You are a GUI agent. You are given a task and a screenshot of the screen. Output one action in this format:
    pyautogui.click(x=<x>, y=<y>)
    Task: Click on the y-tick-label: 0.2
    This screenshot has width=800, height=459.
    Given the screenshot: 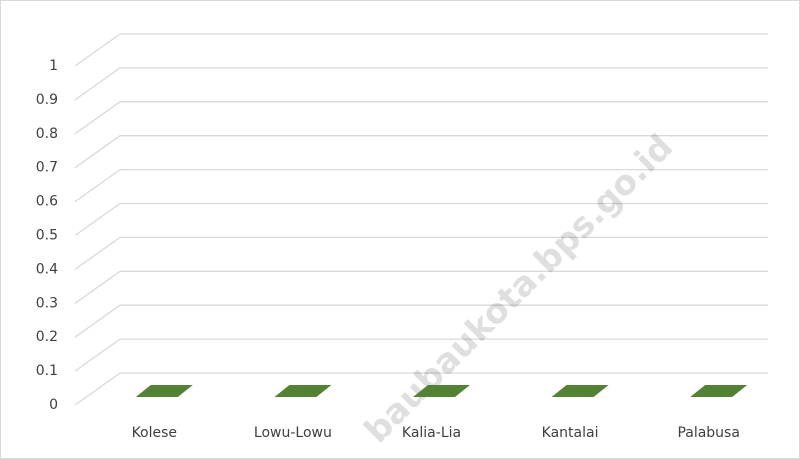 What is the action you would take?
    pyautogui.click(x=47, y=337)
    